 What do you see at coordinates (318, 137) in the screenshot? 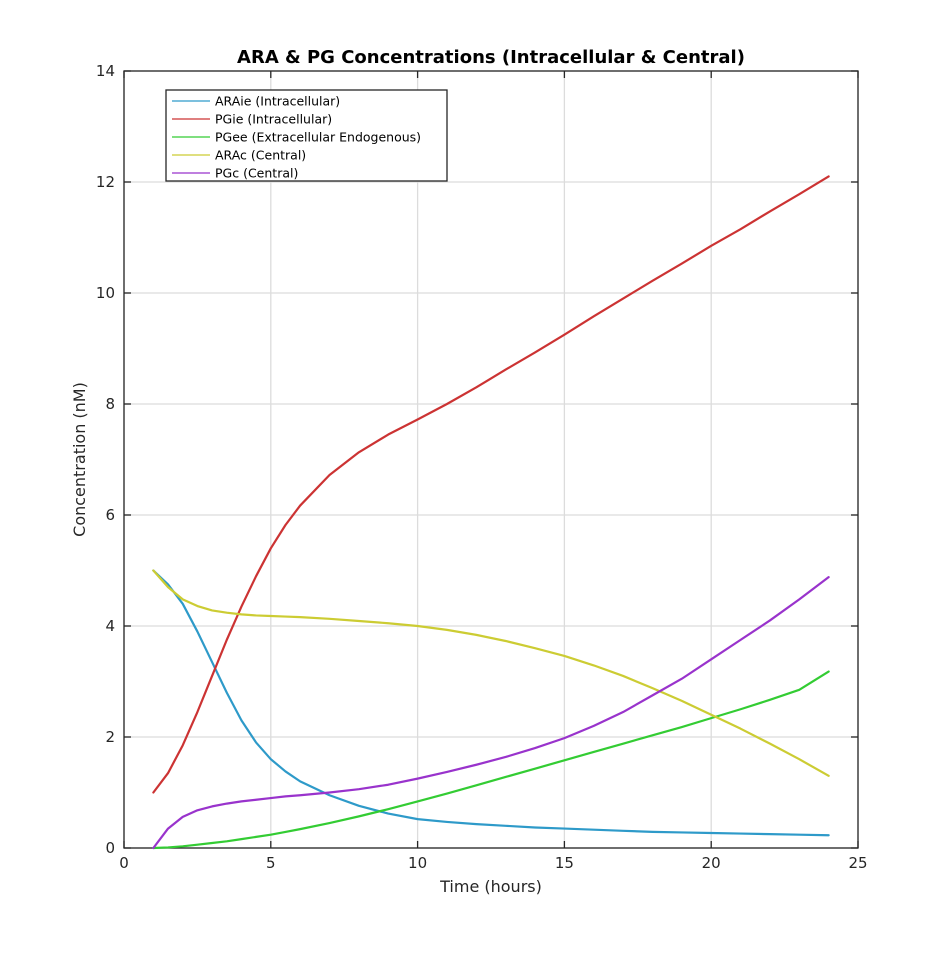
I see `legend-label: PGee (Extracellular Endogenous)` at bounding box center [318, 137].